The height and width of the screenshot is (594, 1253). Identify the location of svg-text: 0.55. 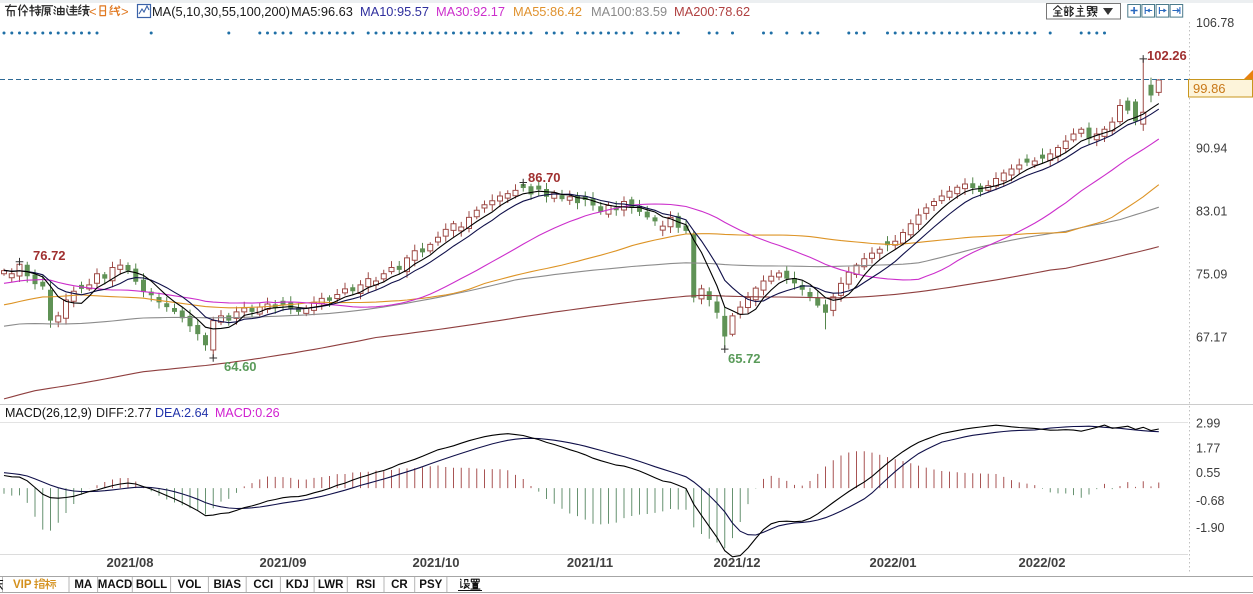
(1208, 473).